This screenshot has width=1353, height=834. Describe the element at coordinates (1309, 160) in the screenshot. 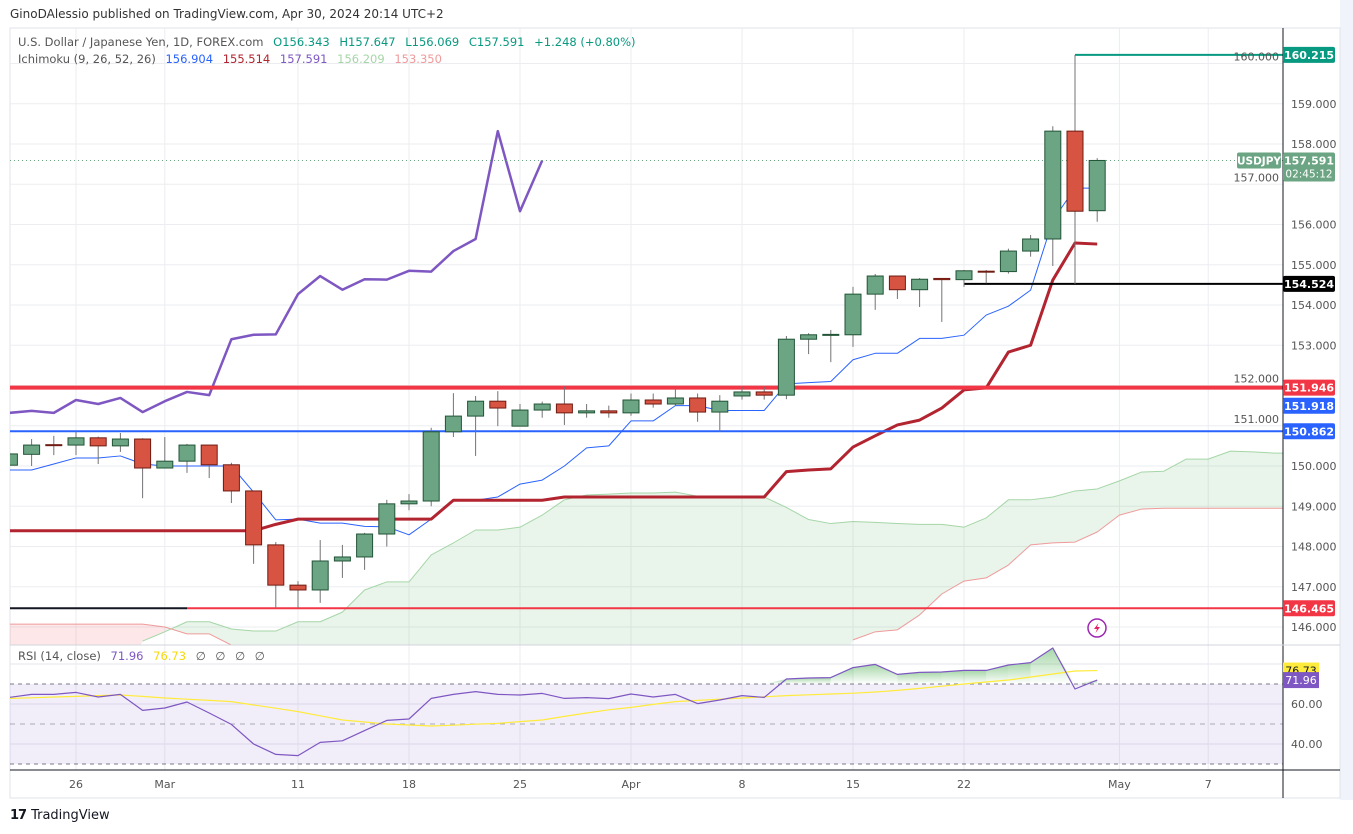

I see `last-price-text: 157.591` at that location.